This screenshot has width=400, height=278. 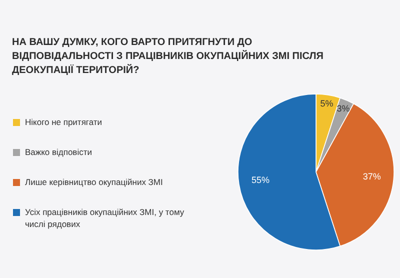 I want to click on legend-label: Важко відповісти, so click(x=58, y=152).